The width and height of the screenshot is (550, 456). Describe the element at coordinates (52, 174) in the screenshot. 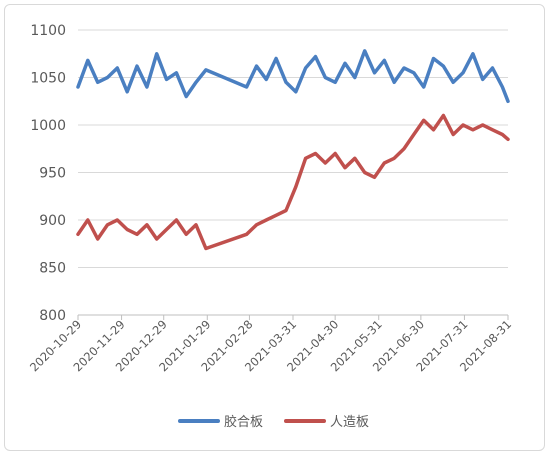

I see `y-tick-label: 950` at that location.